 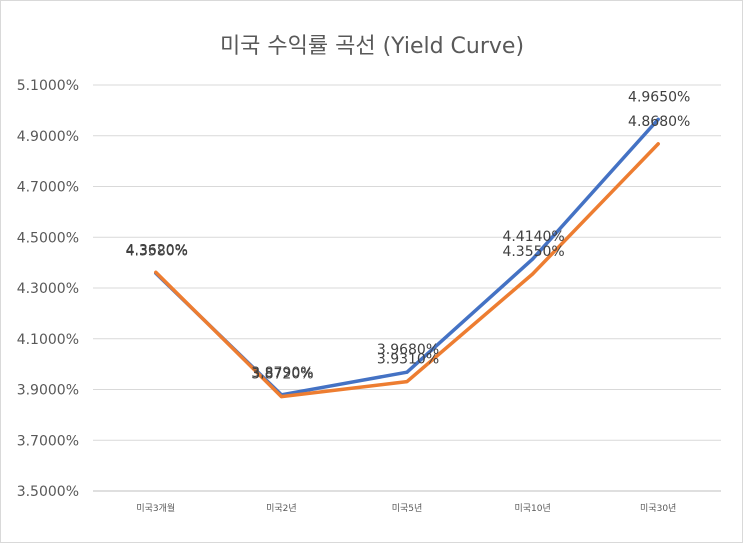 What do you see at coordinates (48, 137) in the screenshot?
I see `y-tick-label: 4.9000%` at bounding box center [48, 137].